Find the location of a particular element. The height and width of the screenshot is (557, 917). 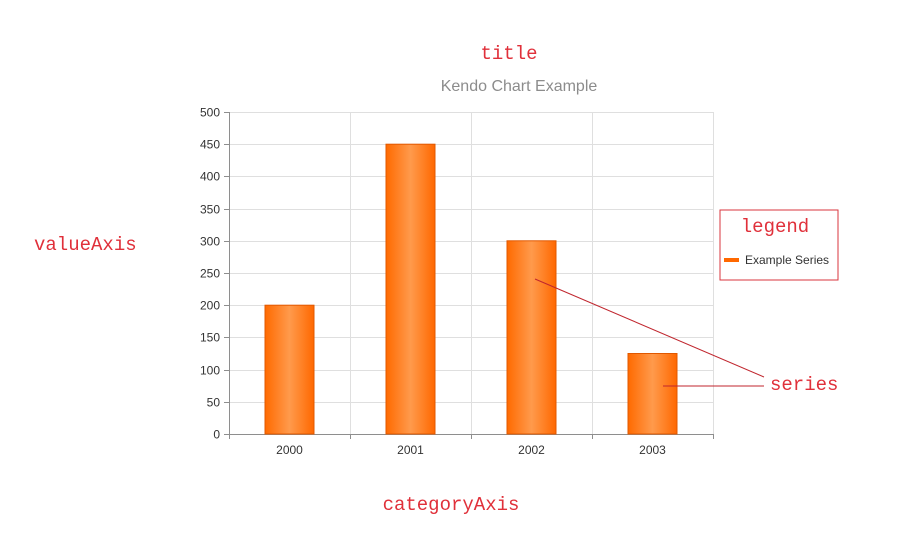

legend: Example Series is located at coordinates (776, 260).